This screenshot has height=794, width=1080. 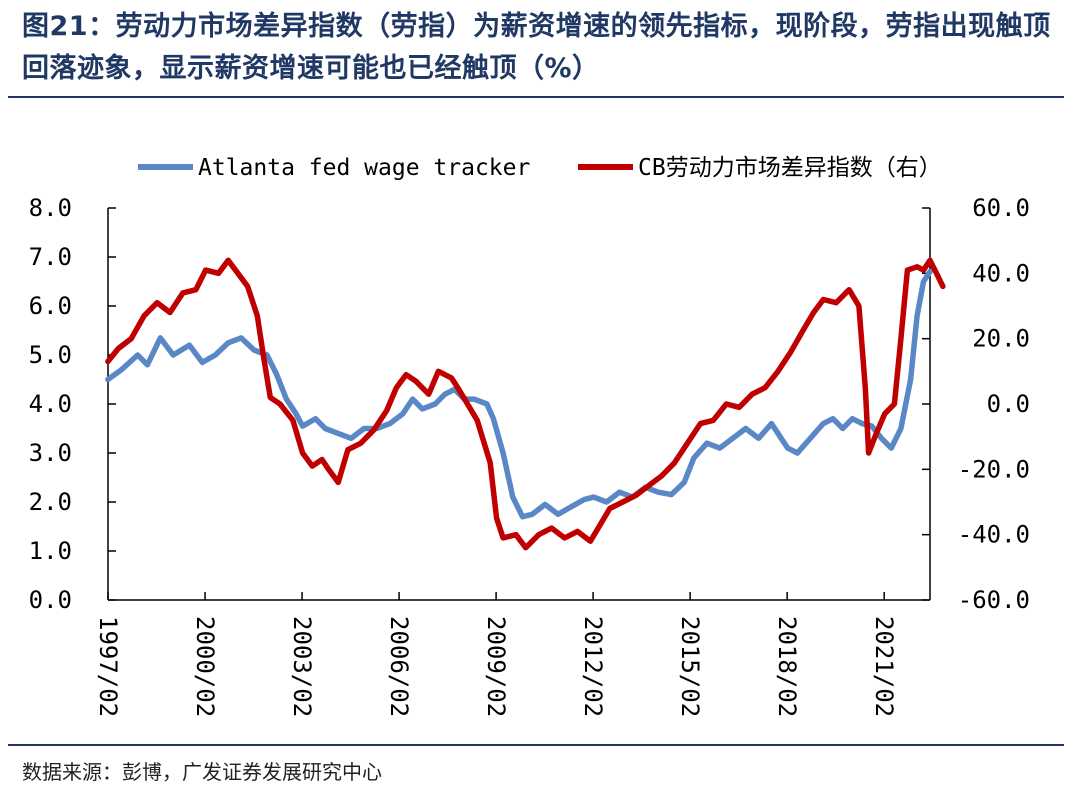 What do you see at coordinates (50, 551) in the screenshot?
I see `left-tick-label: 1.0` at bounding box center [50, 551].